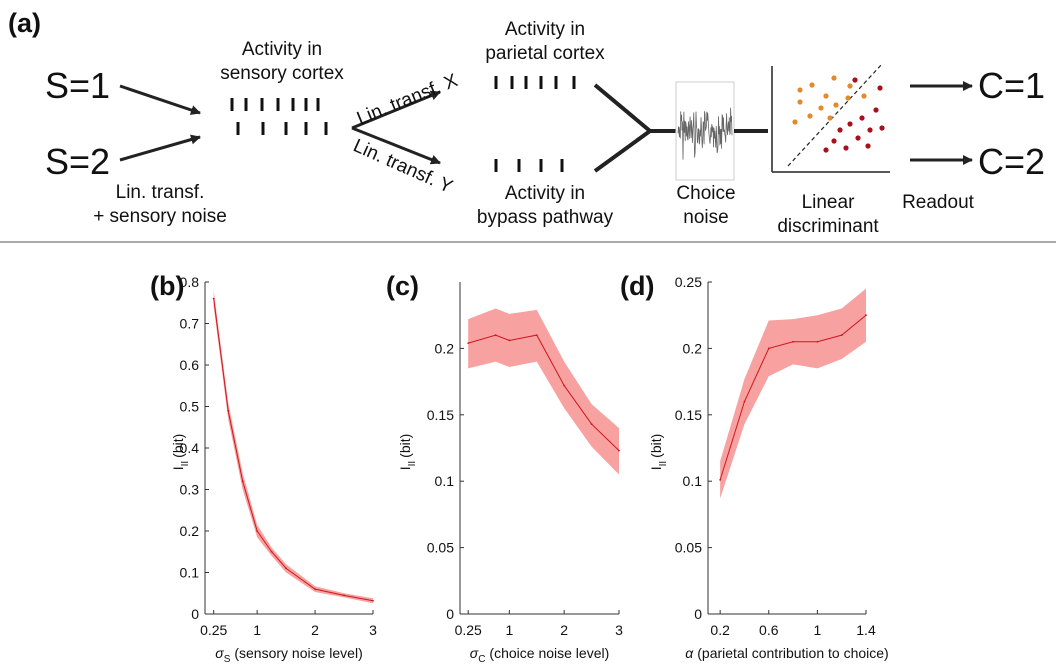 Image resolution: width=1056 pixels, height=666 pixels. I want to click on arrow-to-bypass, so click(396, 145).